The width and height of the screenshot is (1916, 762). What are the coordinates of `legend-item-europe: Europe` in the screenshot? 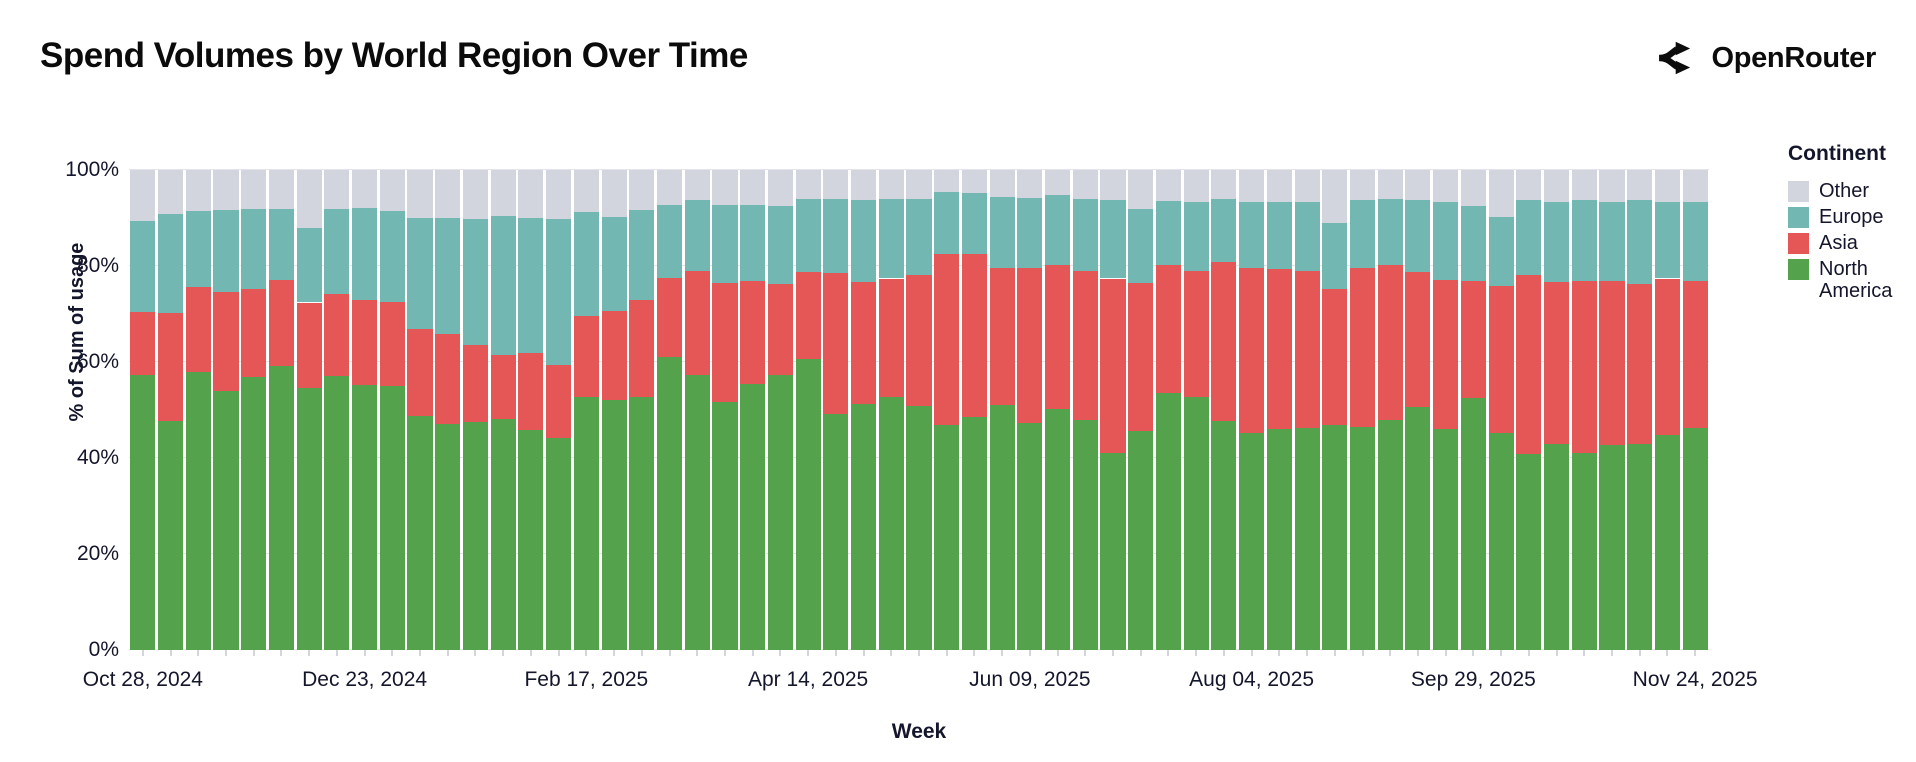 It's located at (1848, 217).